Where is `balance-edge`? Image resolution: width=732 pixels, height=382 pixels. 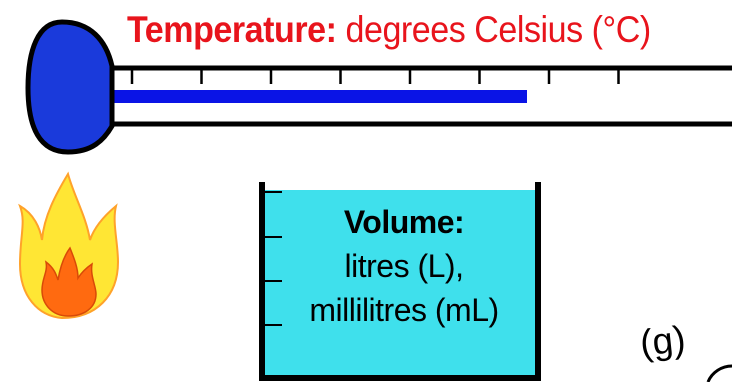 balance-edge is located at coordinates (719, 373).